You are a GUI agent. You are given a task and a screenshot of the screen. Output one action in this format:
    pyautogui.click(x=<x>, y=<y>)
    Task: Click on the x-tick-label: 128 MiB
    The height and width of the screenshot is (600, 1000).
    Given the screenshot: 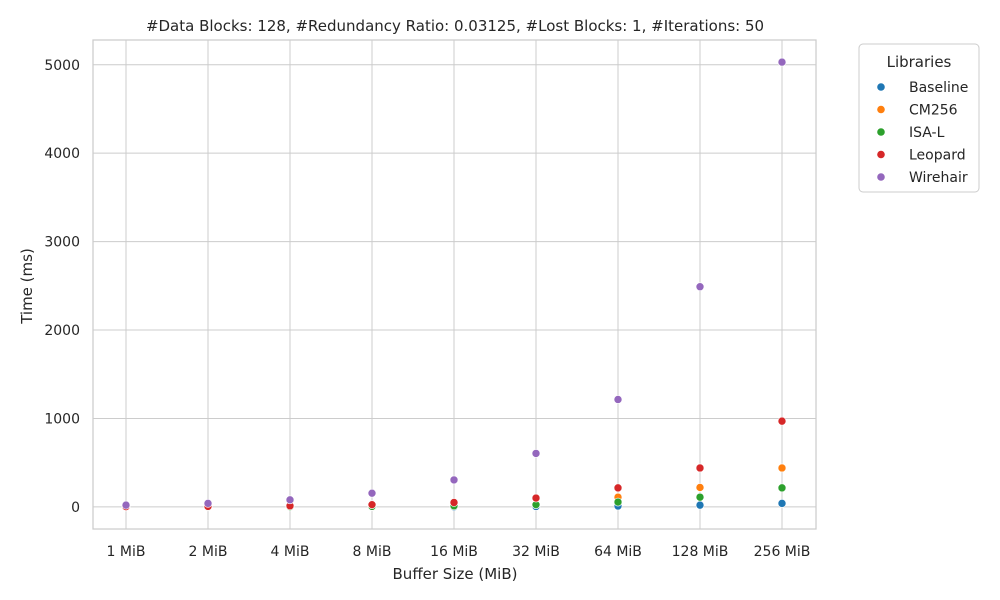 What is the action you would take?
    pyautogui.click(x=700, y=552)
    